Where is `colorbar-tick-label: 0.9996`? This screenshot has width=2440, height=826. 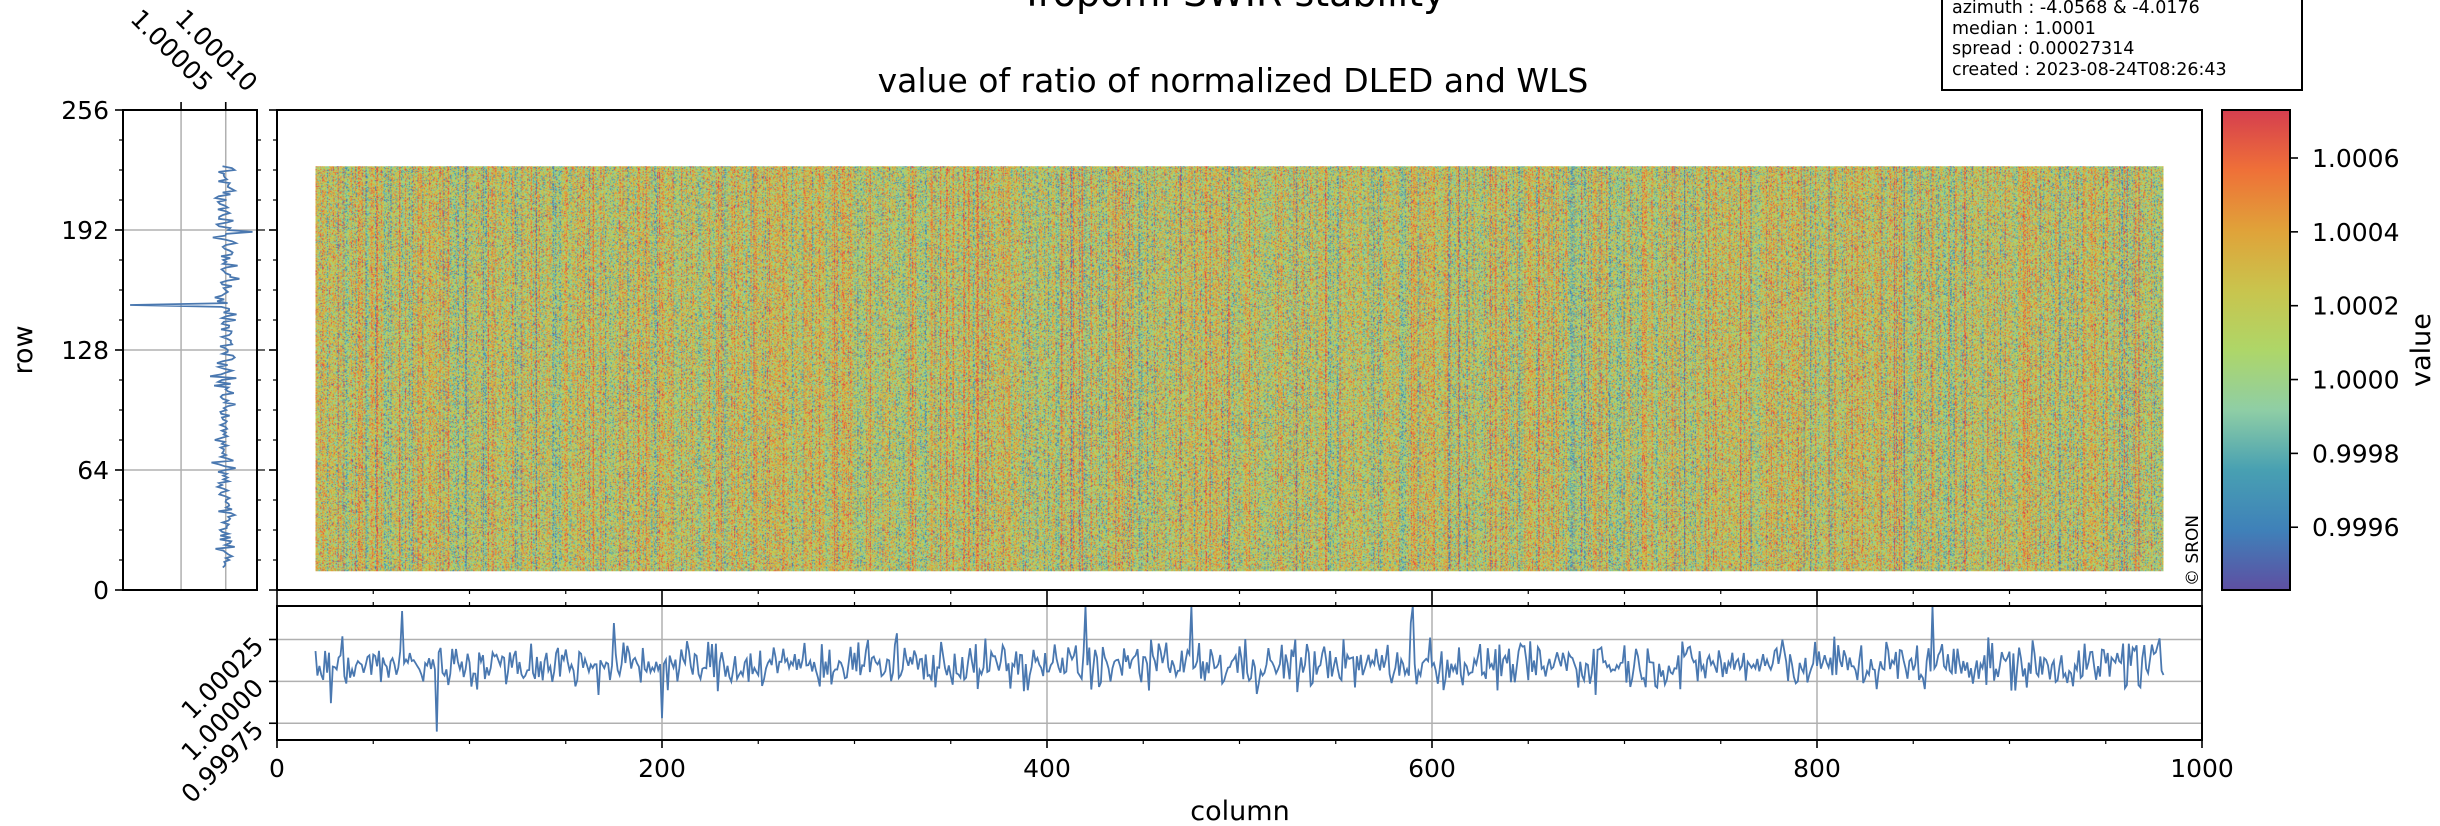
colorbar-tick-label: 0.9996 is located at coordinates (2355, 527).